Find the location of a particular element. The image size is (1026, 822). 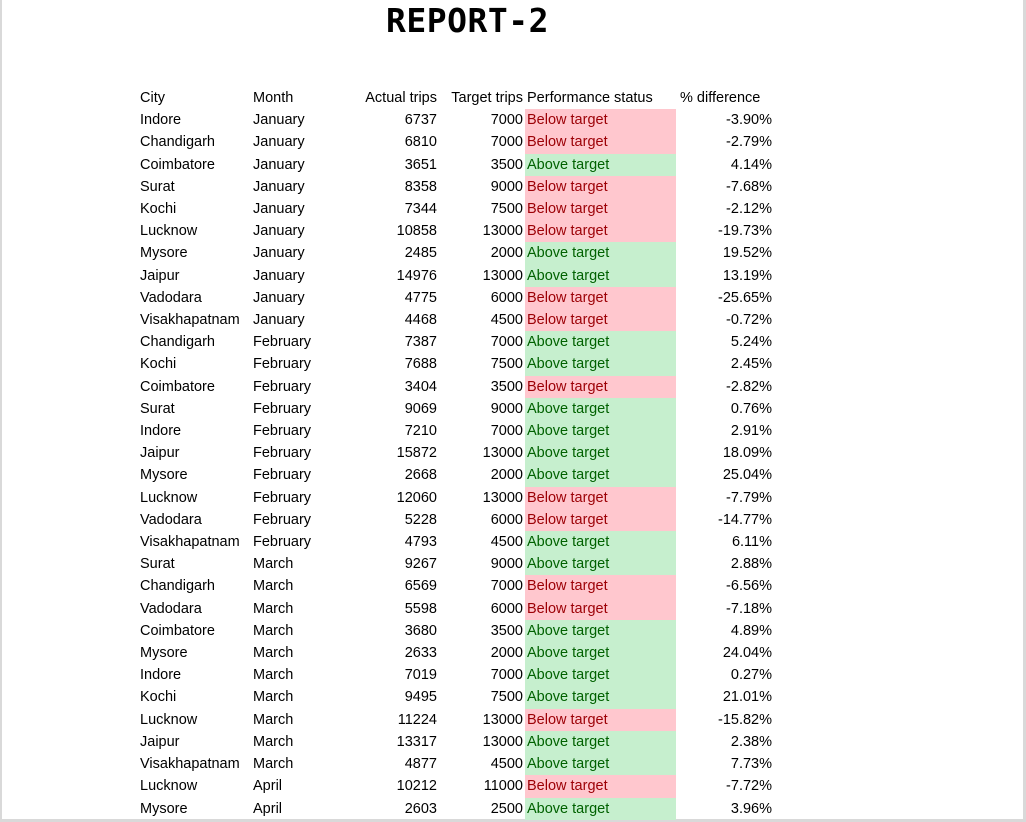

cell-actual-trips: 3404 is located at coordinates (420, 386).